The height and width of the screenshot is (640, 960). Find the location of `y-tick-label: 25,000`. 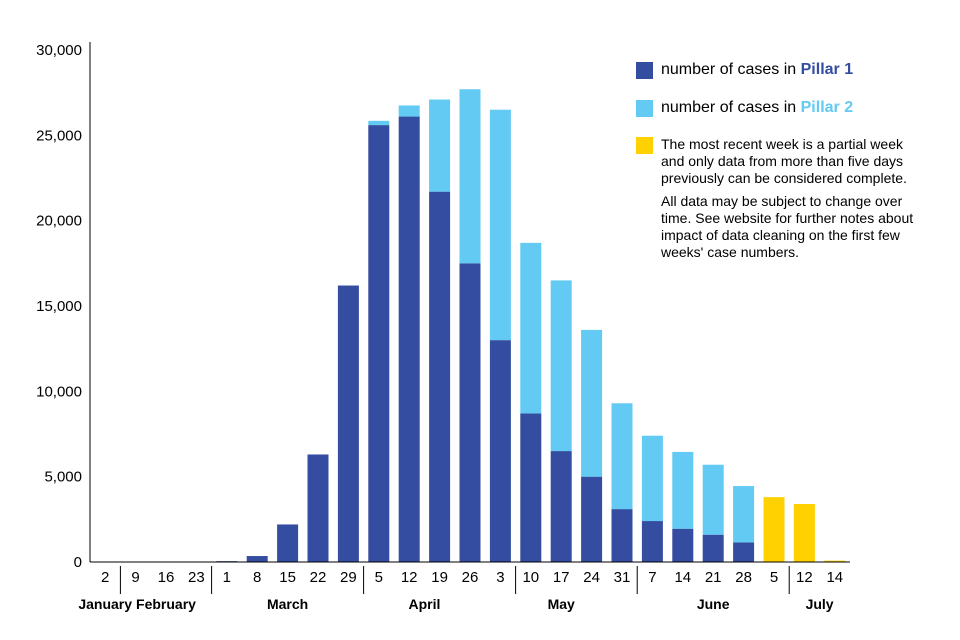

y-tick-label: 25,000 is located at coordinates (59, 135).